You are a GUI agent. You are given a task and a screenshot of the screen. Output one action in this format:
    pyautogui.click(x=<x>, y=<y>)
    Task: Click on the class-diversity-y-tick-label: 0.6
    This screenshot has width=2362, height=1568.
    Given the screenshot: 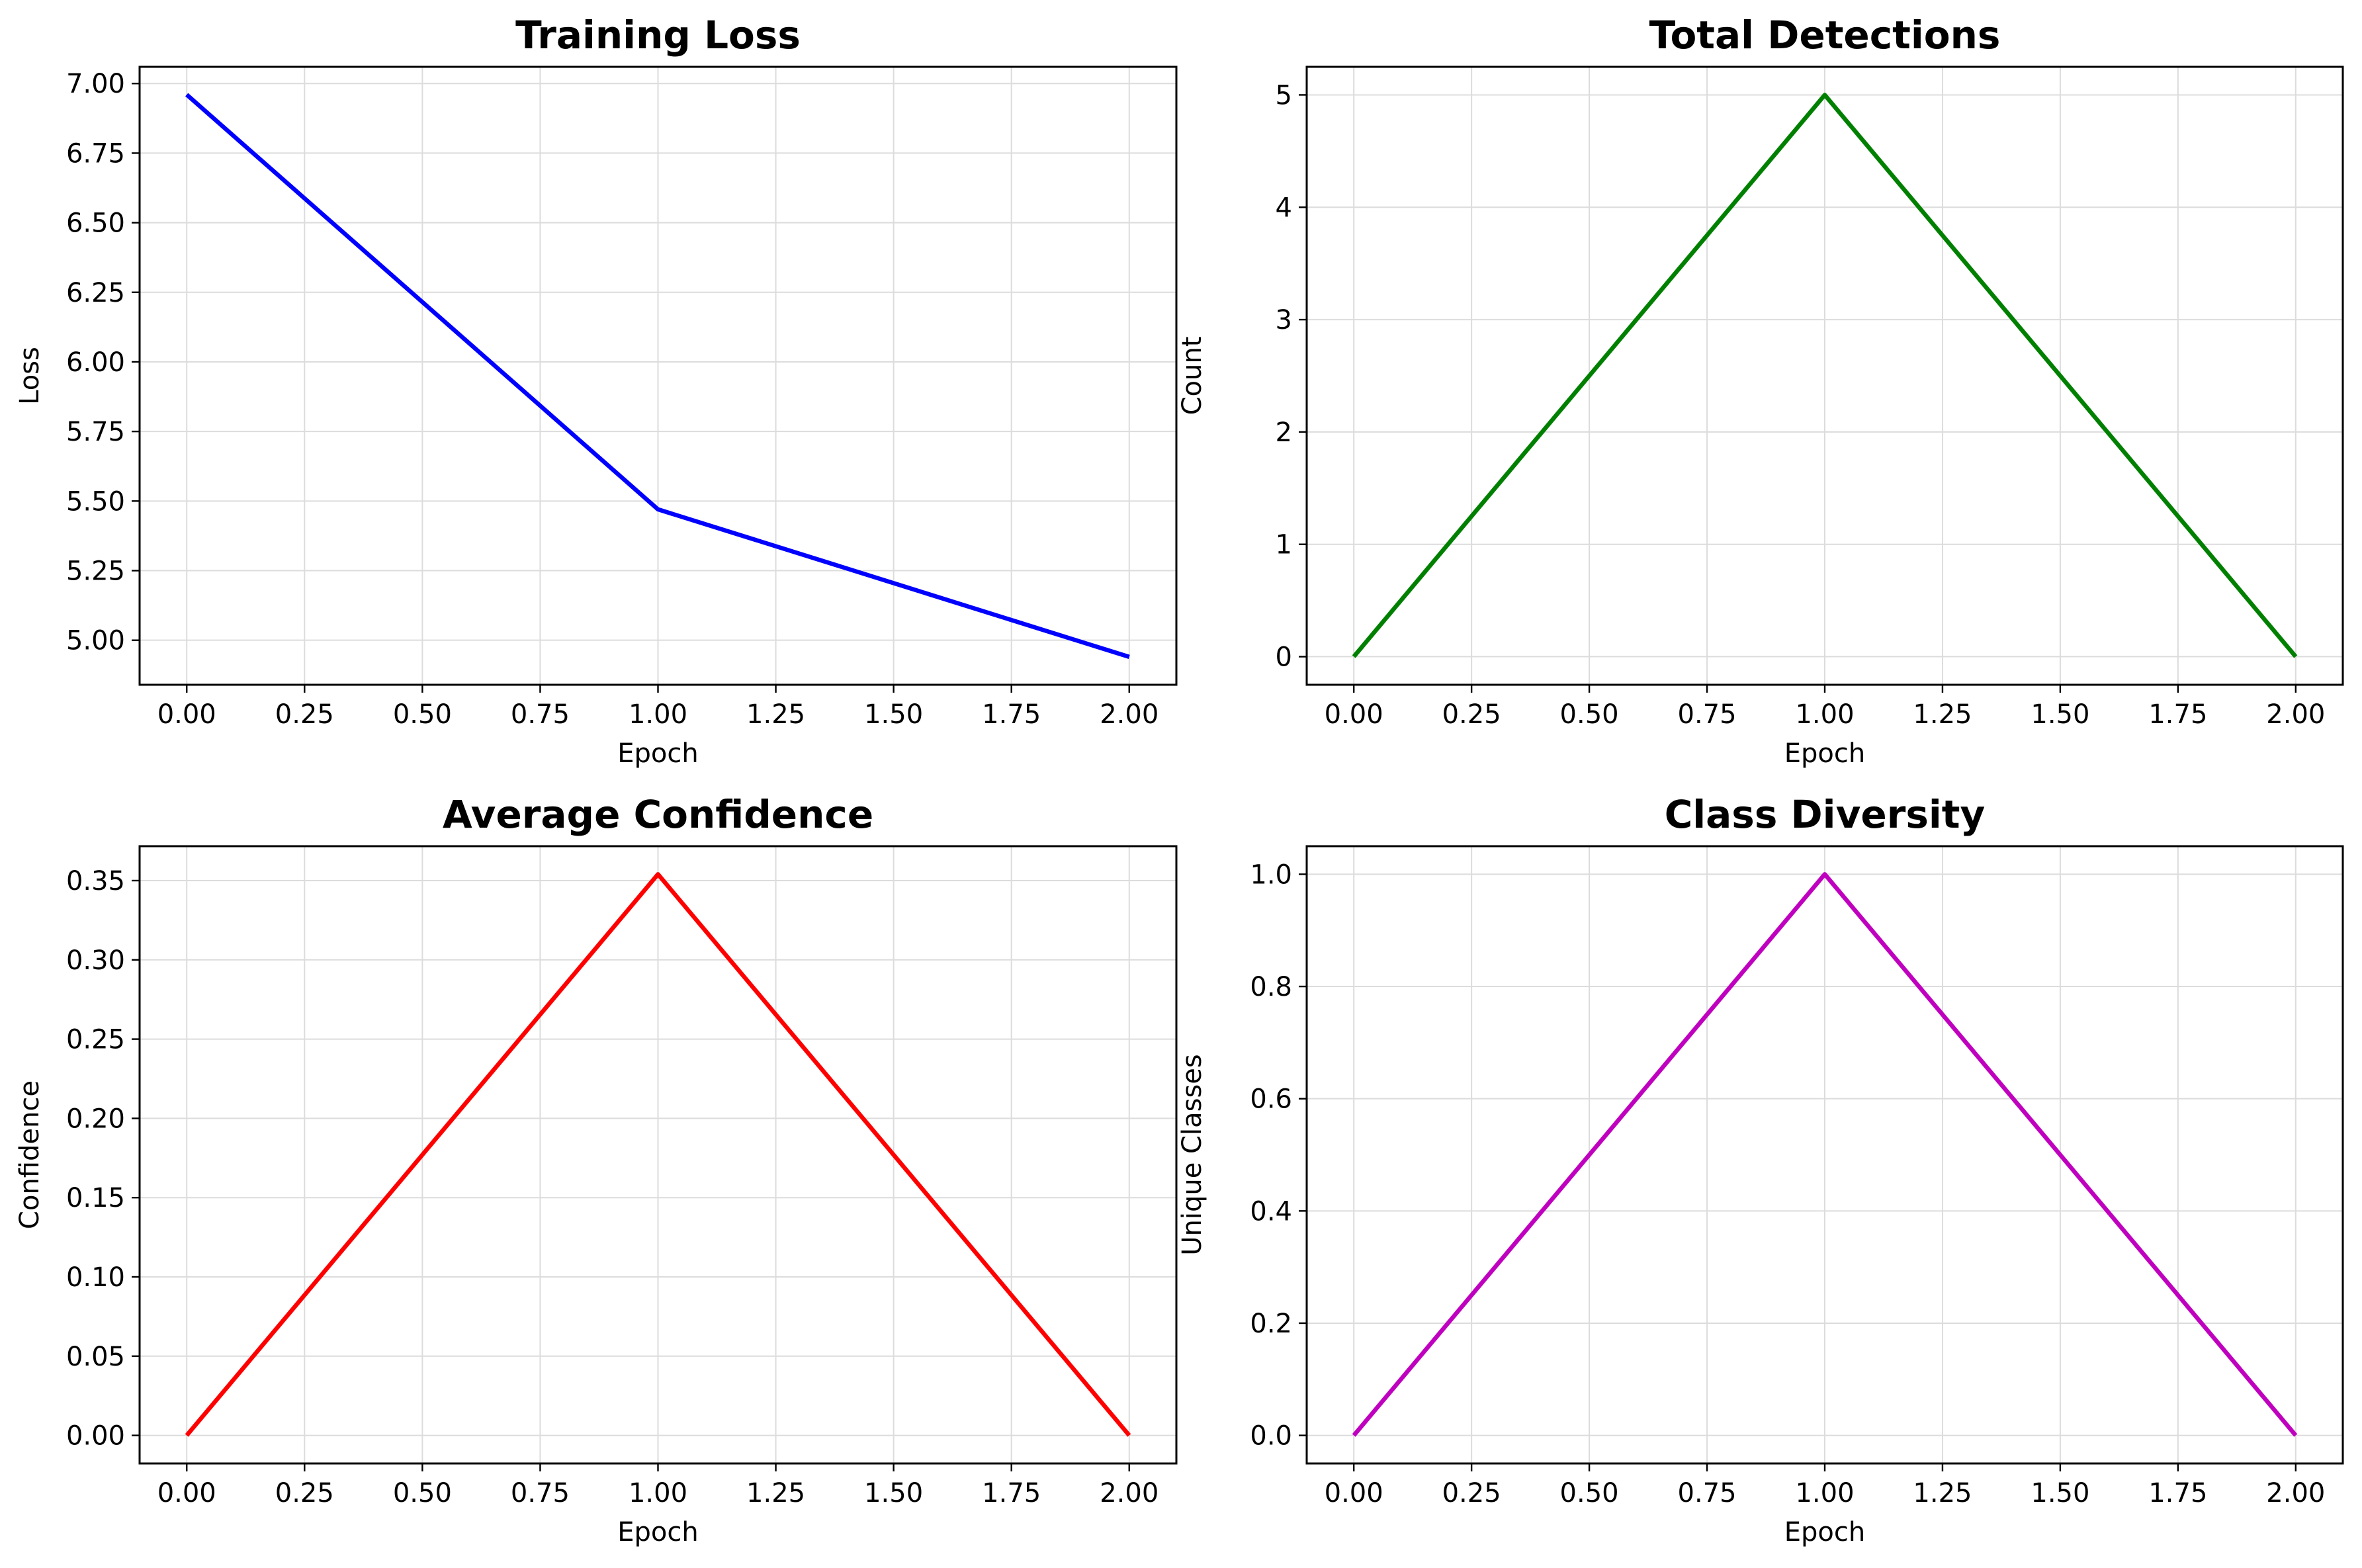 What is the action you would take?
    pyautogui.click(x=1271, y=1100)
    